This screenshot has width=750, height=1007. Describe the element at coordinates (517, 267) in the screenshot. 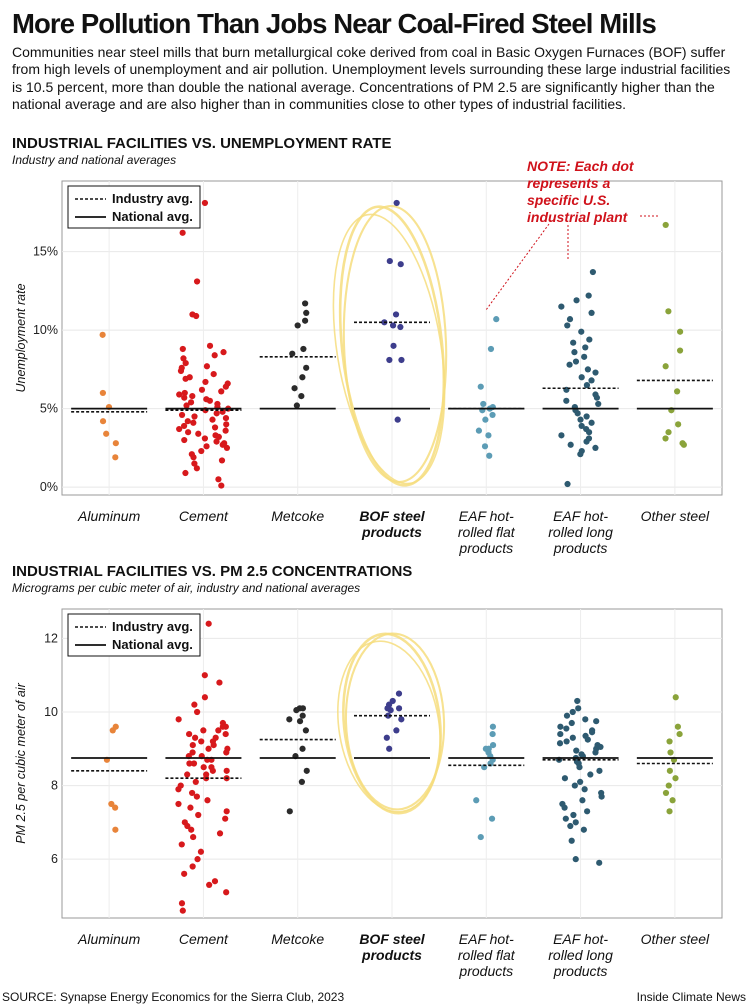

I see `note-leader-line` at that location.